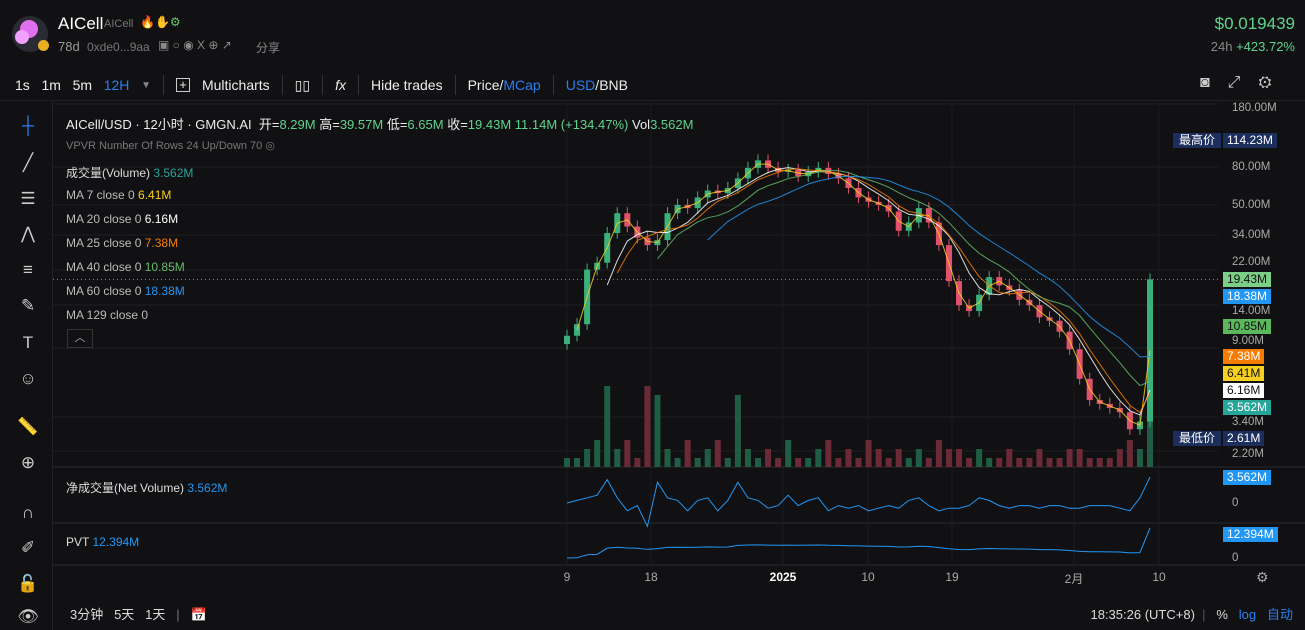 The width and height of the screenshot is (1305, 630). Describe the element at coordinates (397, 124) in the screenshot. I see `low-label: 低=` at that location.